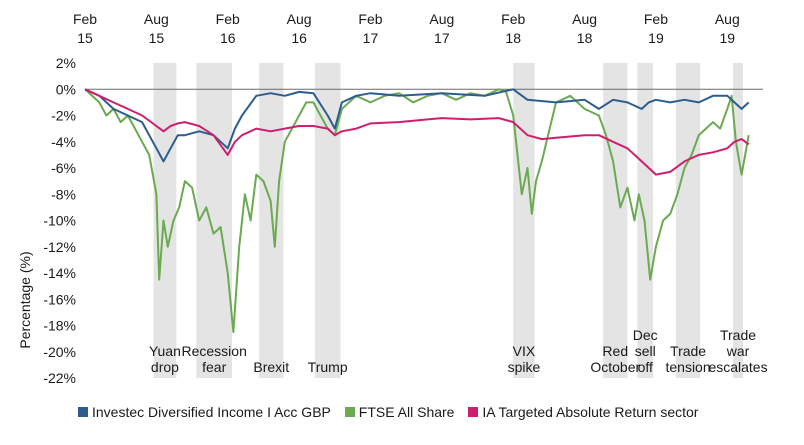 This screenshot has height=445, width=804. What do you see at coordinates (228, 38) in the screenshot?
I see `x-tick-label-2-year: 16` at bounding box center [228, 38].